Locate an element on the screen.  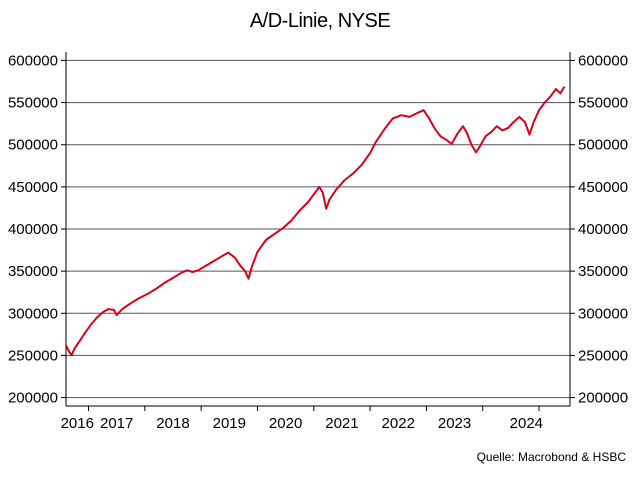
y-tick-label-left: 450000 is located at coordinates (33, 187).